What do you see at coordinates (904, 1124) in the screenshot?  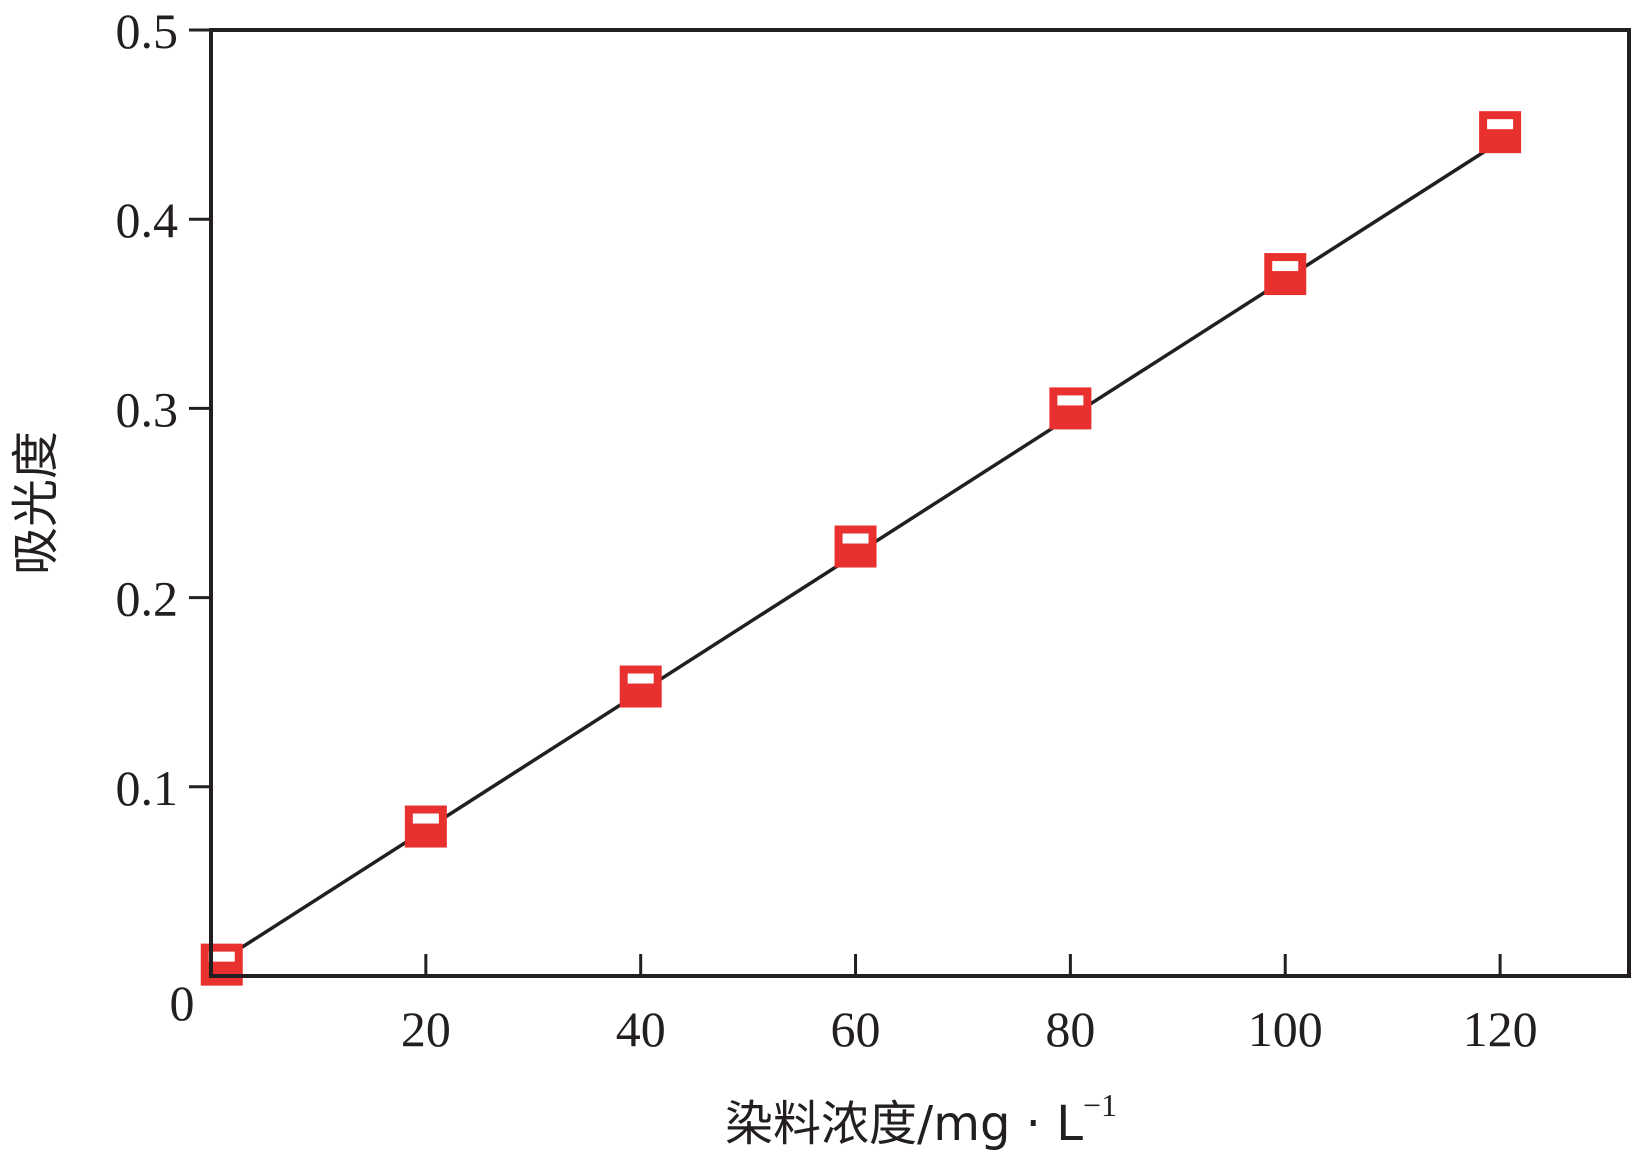 I see `x-axis-title-text: 染料浓度/mg · L` at bounding box center [904, 1124].